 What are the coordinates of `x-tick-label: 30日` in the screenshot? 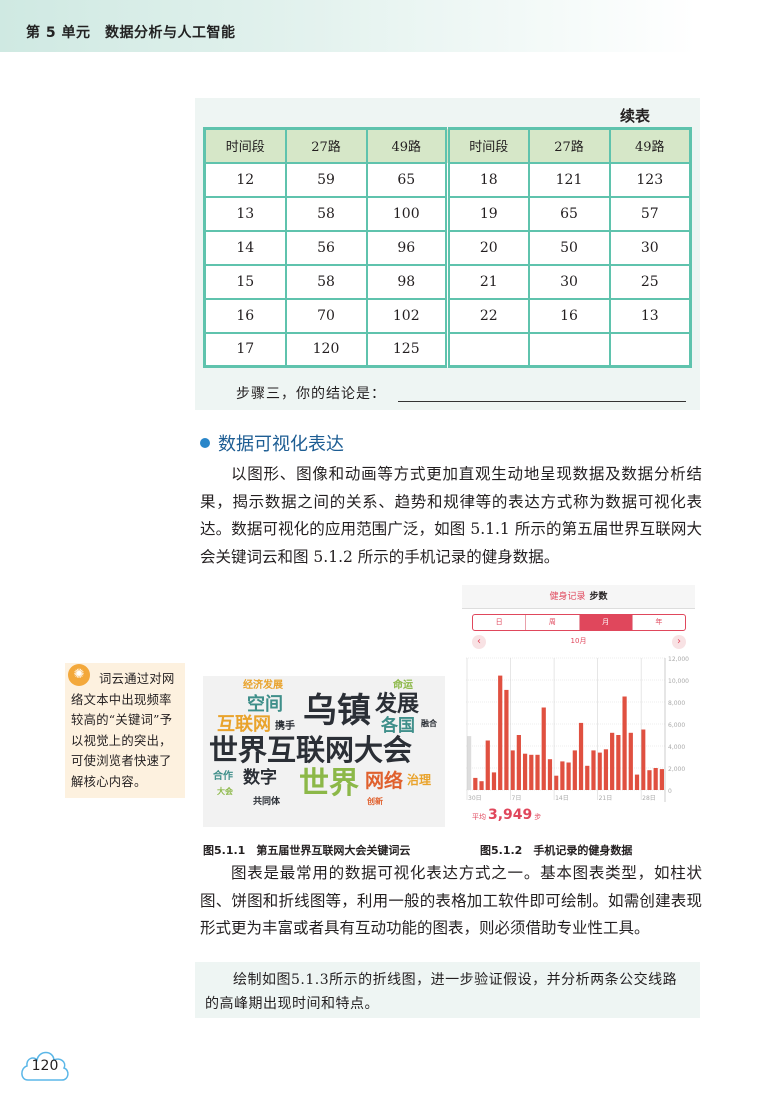 It's located at (475, 798).